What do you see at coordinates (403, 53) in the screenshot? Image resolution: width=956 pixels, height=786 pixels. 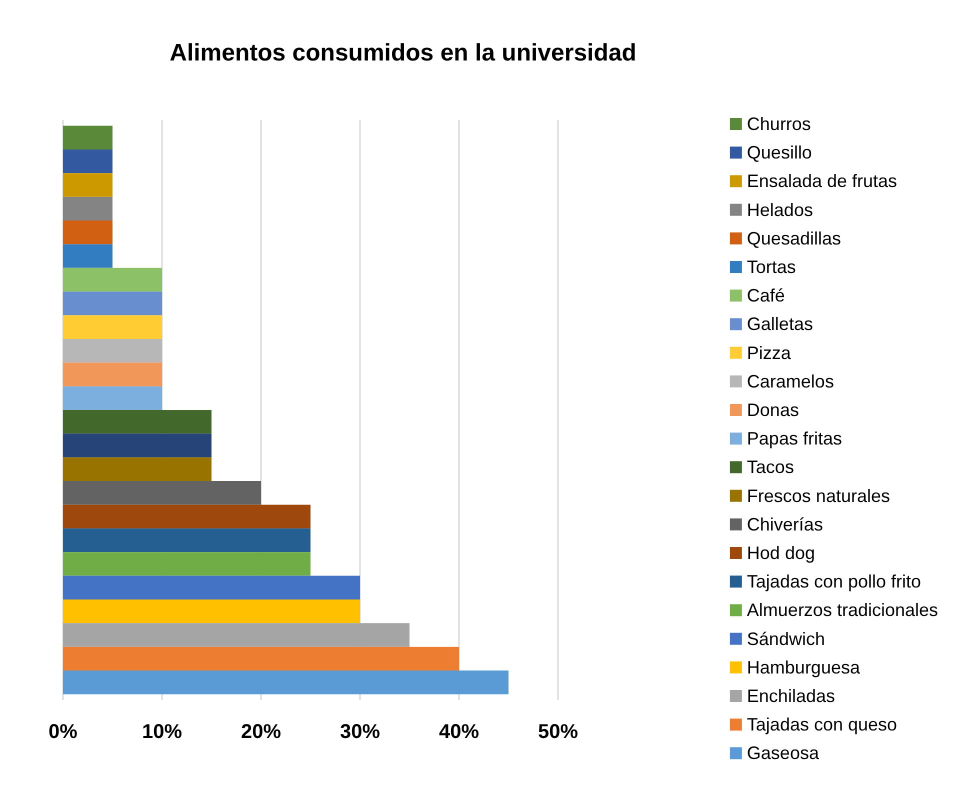 I see `chart-title: Alimentos consumidos en la universidad` at bounding box center [403, 53].